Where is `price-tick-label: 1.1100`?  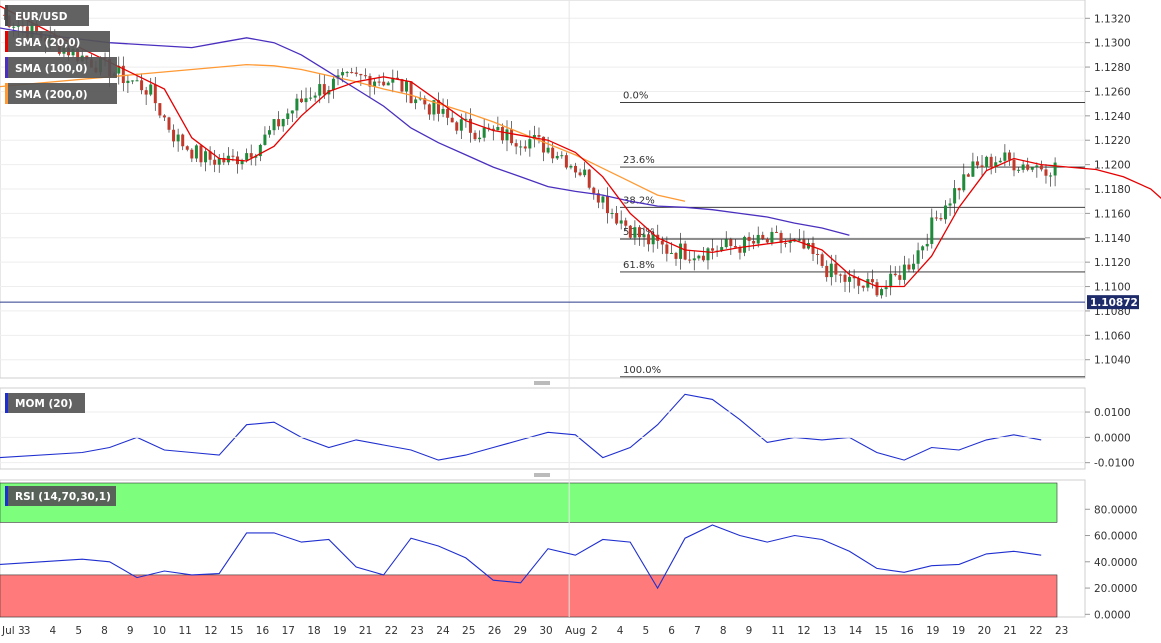
price-tick-label: 1.1100 is located at coordinates (1112, 288).